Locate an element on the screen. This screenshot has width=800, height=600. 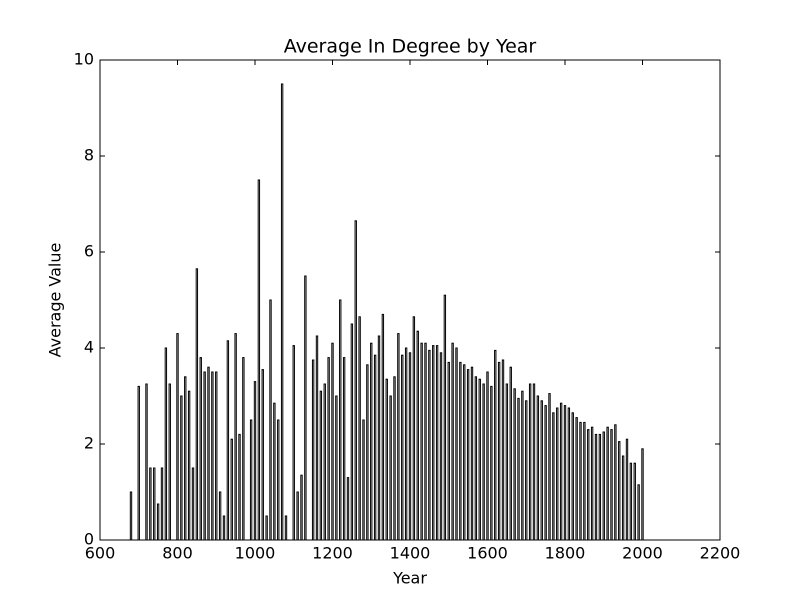
y-tick-label: 10 is located at coordinates (84, 59).